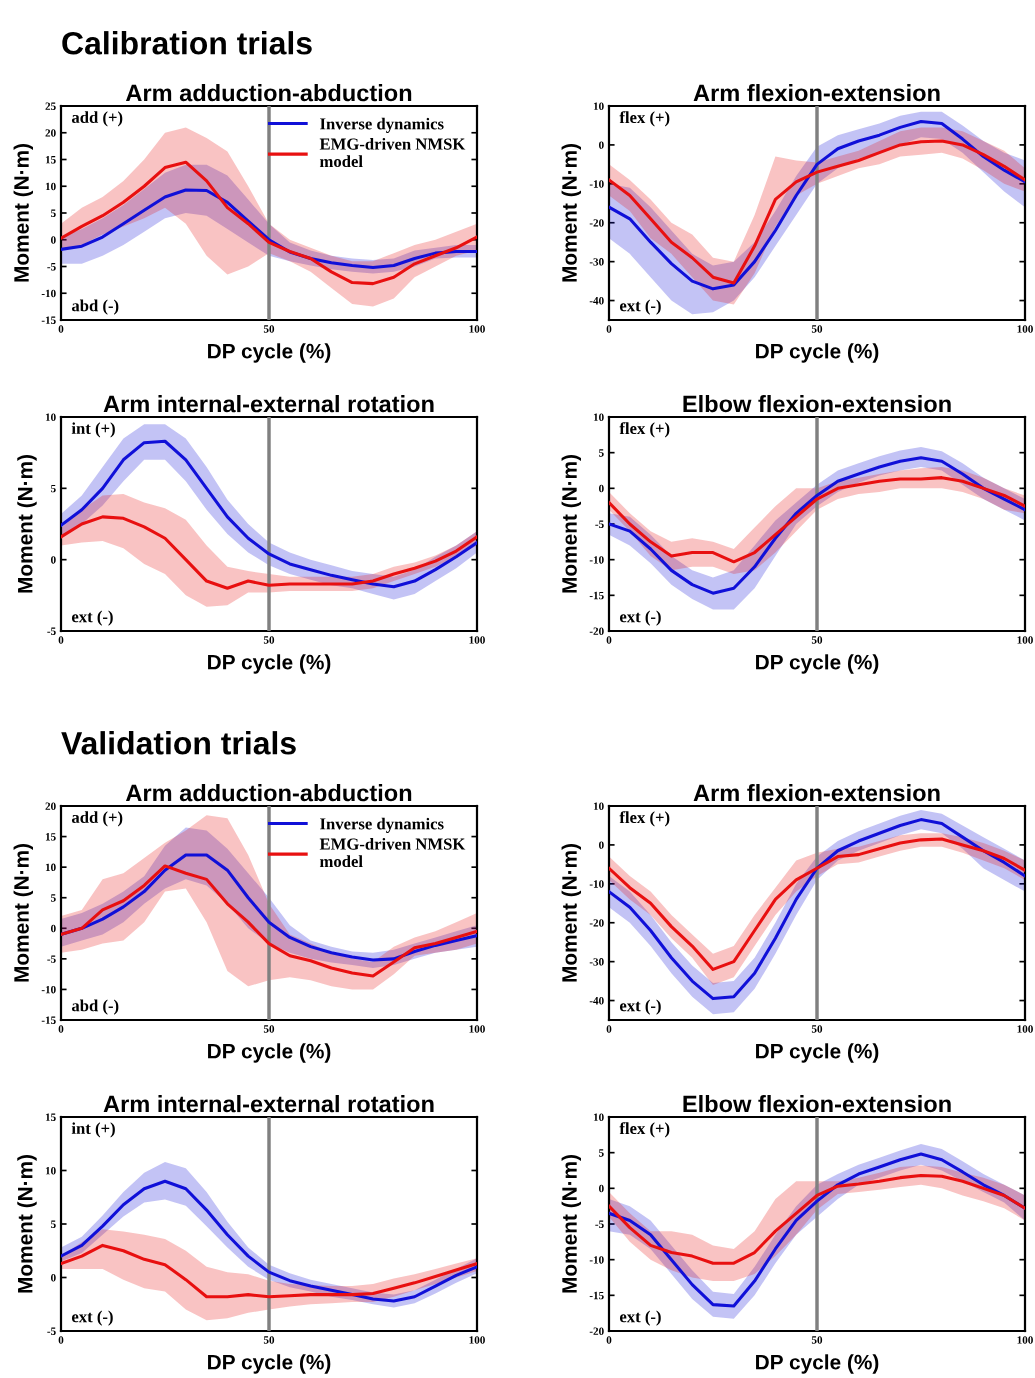  What do you see at coordinates (50, 106) in the screenshot?
I see `y-tick-label: 25` at bounding box center [50, 106].